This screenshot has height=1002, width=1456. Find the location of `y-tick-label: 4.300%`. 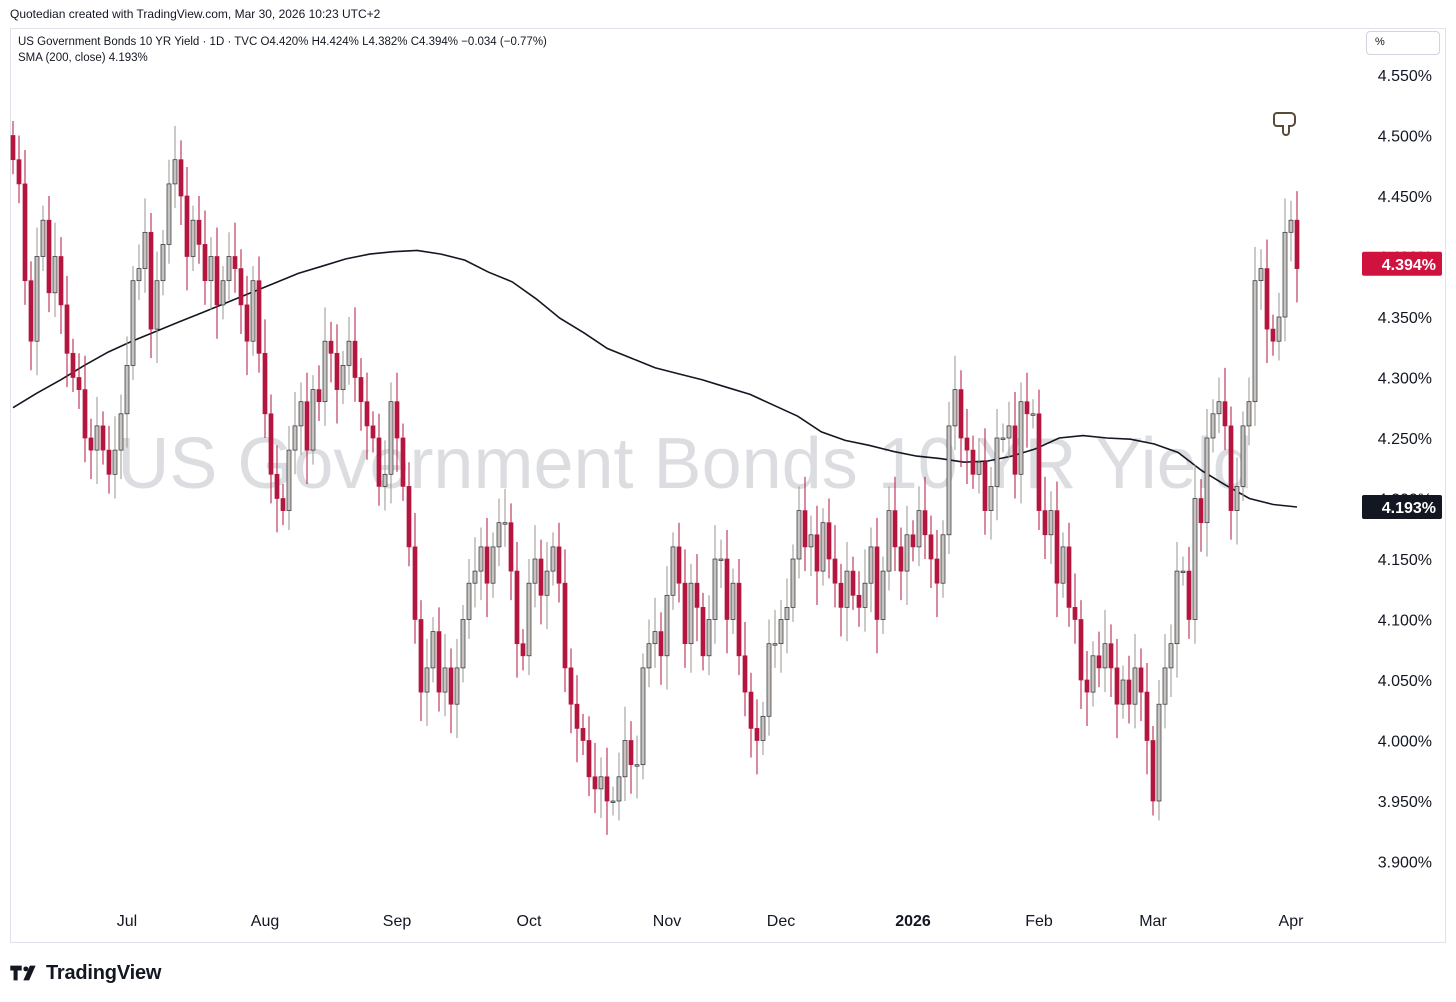

y-tick-label: 4.300% is located at coordinates (1405, 379).